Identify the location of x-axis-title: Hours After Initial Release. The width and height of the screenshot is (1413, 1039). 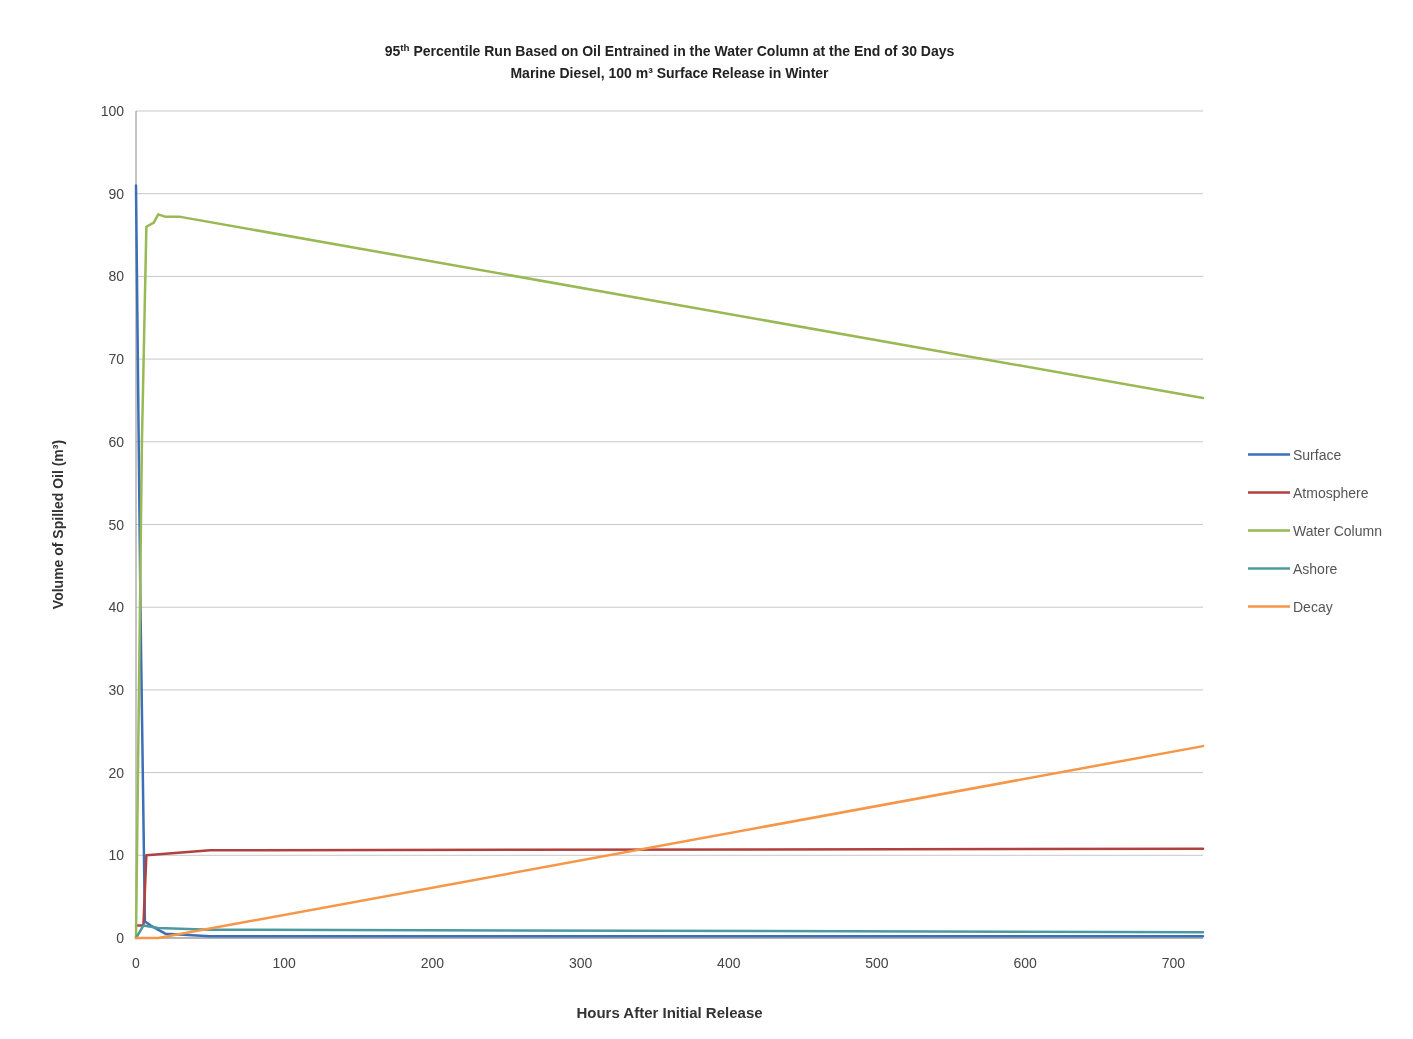
(669, 1012).